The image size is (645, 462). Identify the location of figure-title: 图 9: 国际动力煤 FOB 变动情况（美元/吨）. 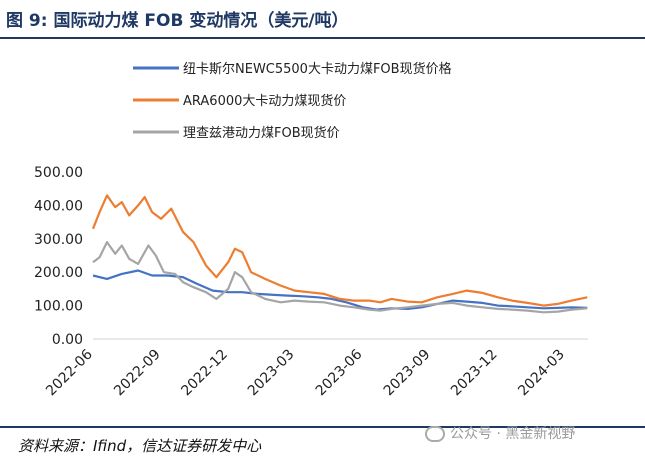
(177, 21).